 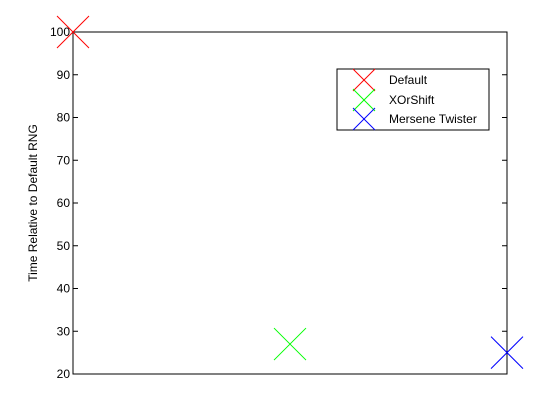 I want to click on y-tick-label: 30, so click(x=64, y=331).